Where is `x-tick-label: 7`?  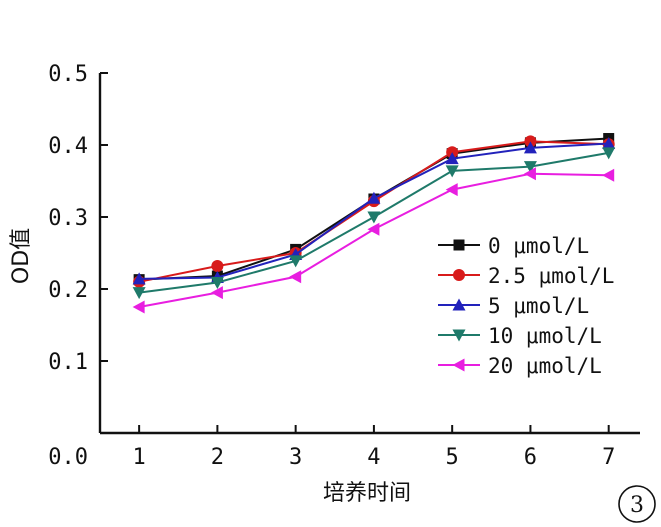
x-tick-label: 7 is located at coordinates (608, 457).